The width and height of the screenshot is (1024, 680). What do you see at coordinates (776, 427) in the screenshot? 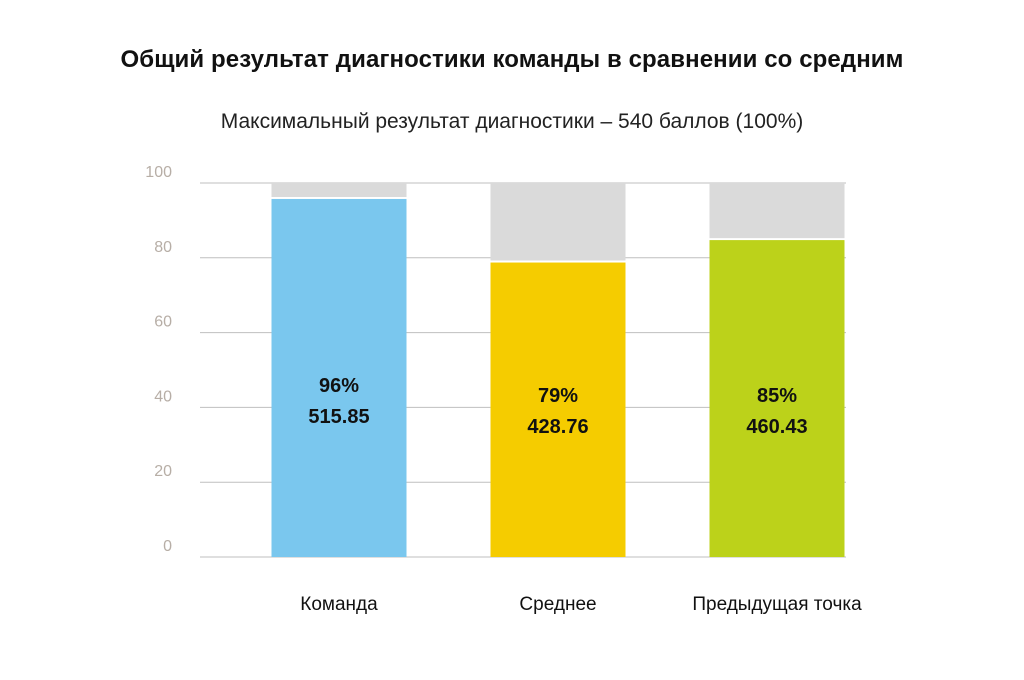
I see `data-label-score: 460.43` at bounding box center [776, 427].